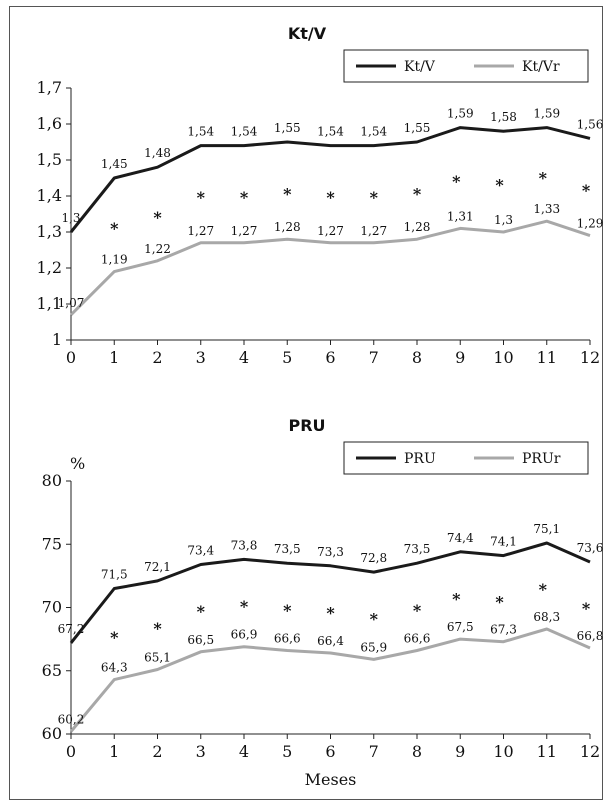 The height and width of the screenshot is (808, 612). What do you see at coordinates (590, 124) in the screenshot?
I see `data-label-series-0: 1,56` at bounding box center [590, 124].